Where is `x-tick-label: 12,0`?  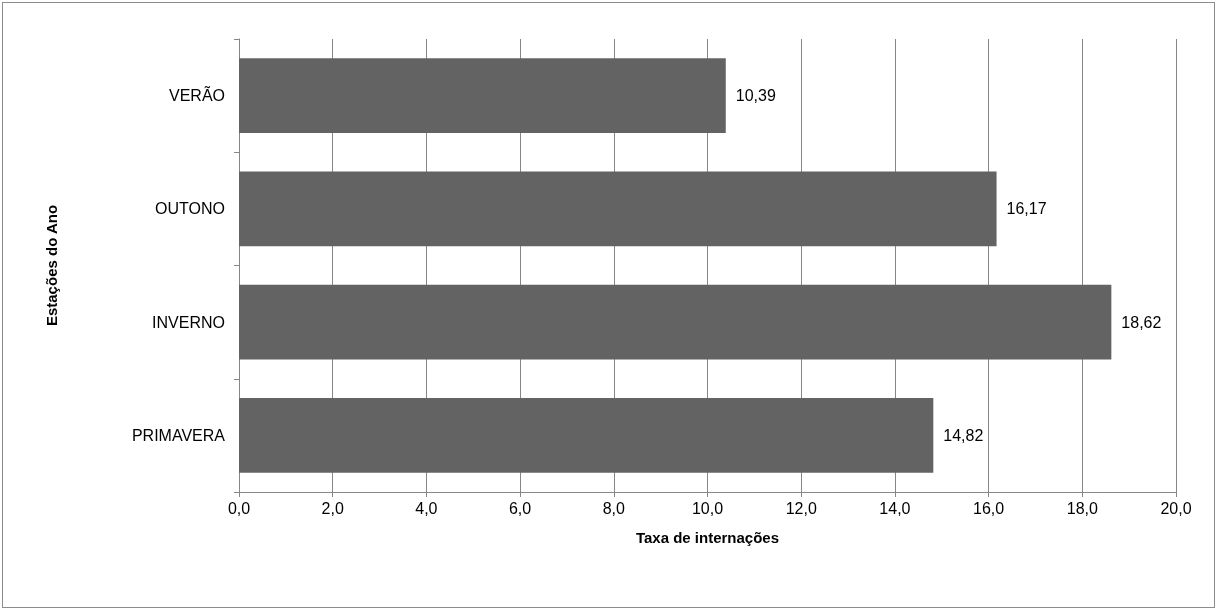
x-tick-label: 12,0 is located at coordinates (801, 508).